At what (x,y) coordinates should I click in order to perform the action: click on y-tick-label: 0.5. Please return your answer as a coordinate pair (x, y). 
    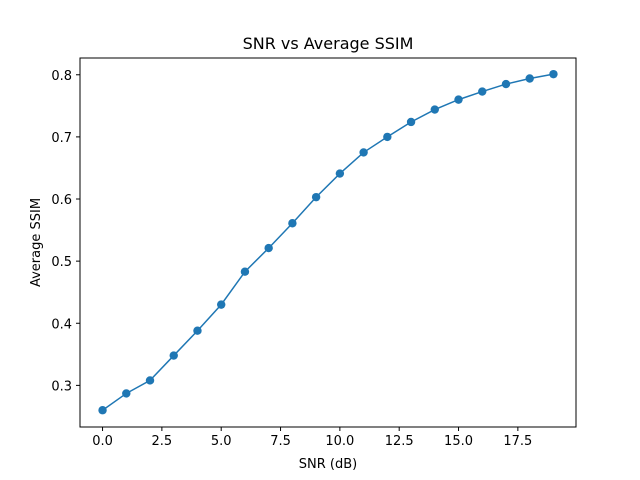
    Looking at the image, I should click on (61, 262).